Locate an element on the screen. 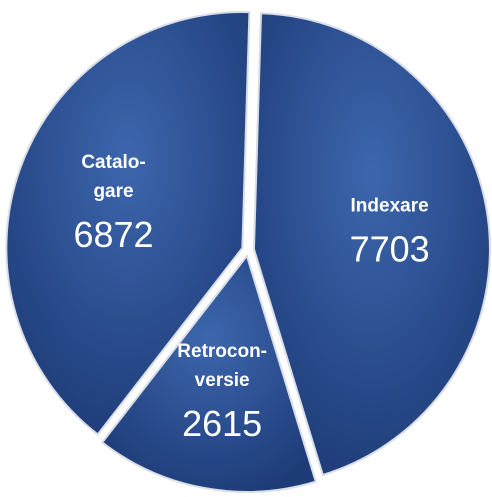  value-label: 2615 is located at coordinates (222, 423).